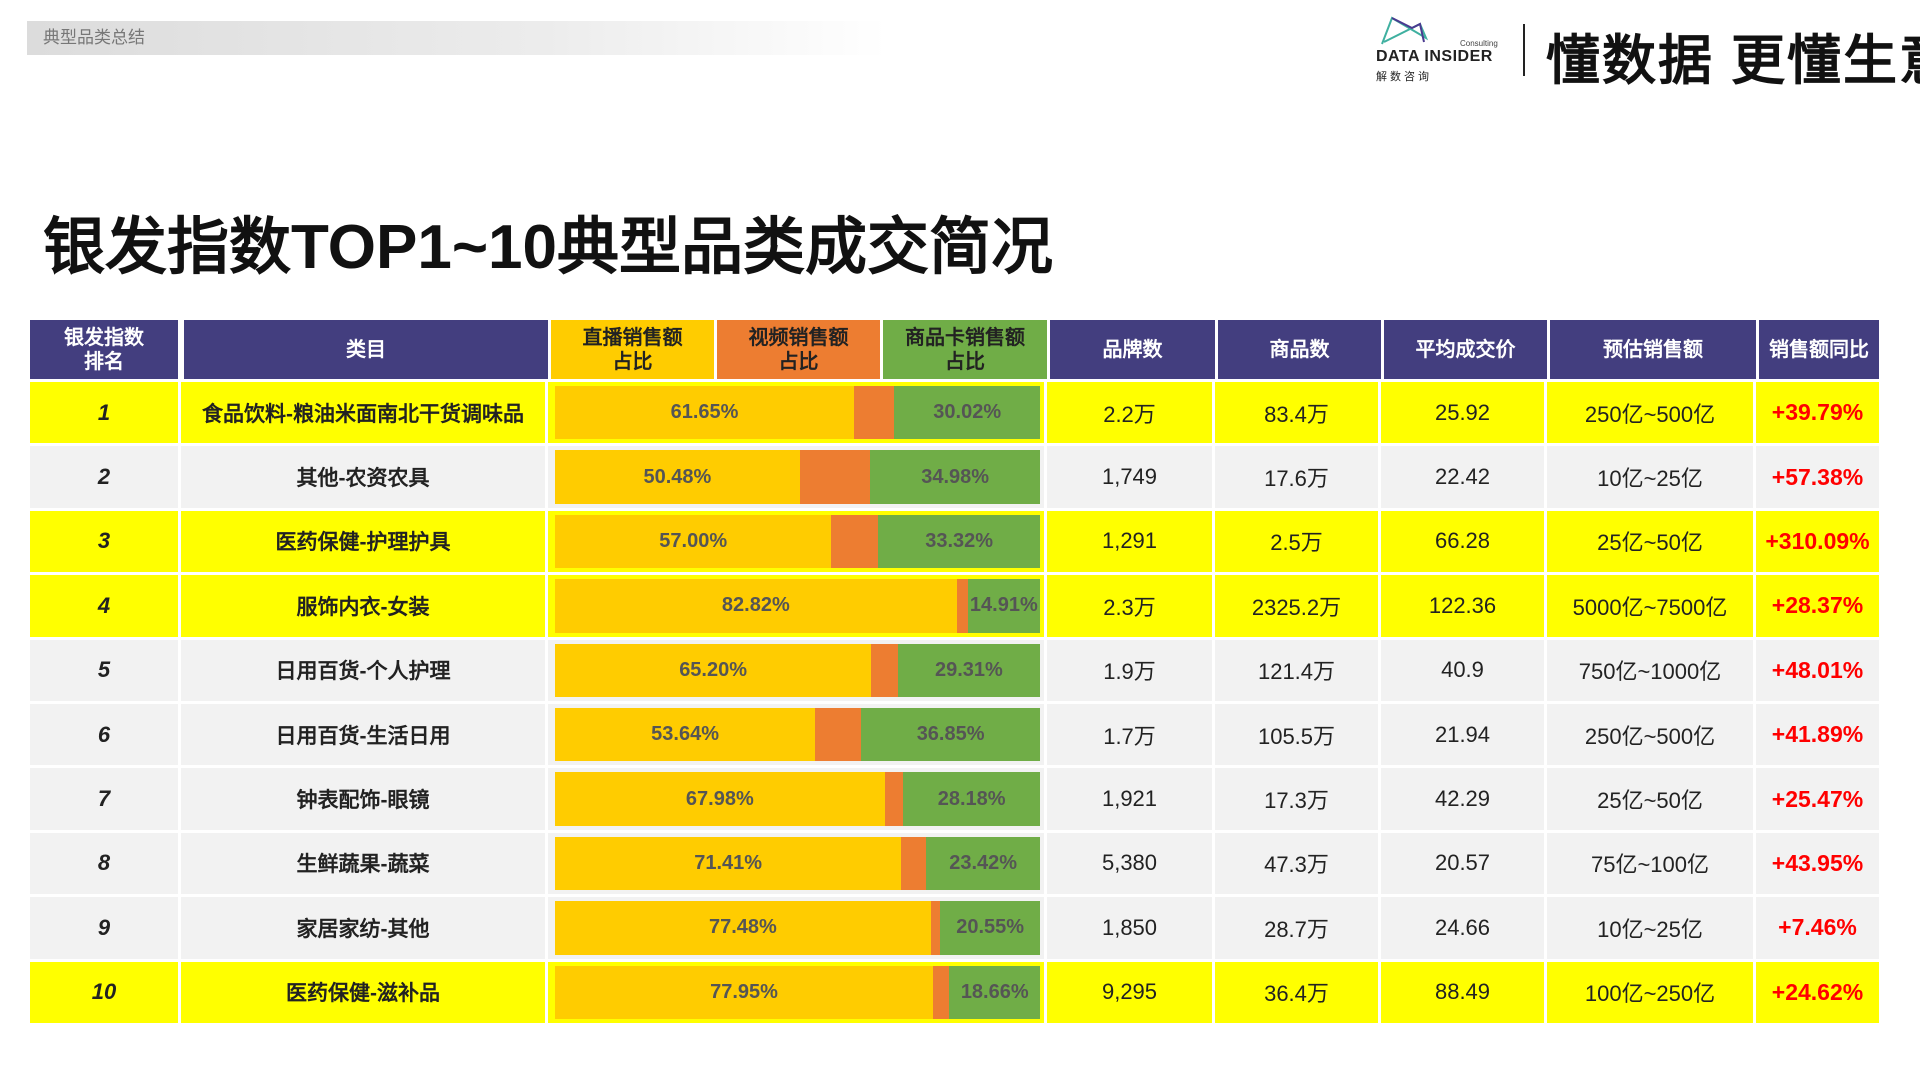 Image resolution: width=1920 pixels, height=1080 pixels. I want to click on category-cell: 日用百货-个人护理, so click(363, 670).